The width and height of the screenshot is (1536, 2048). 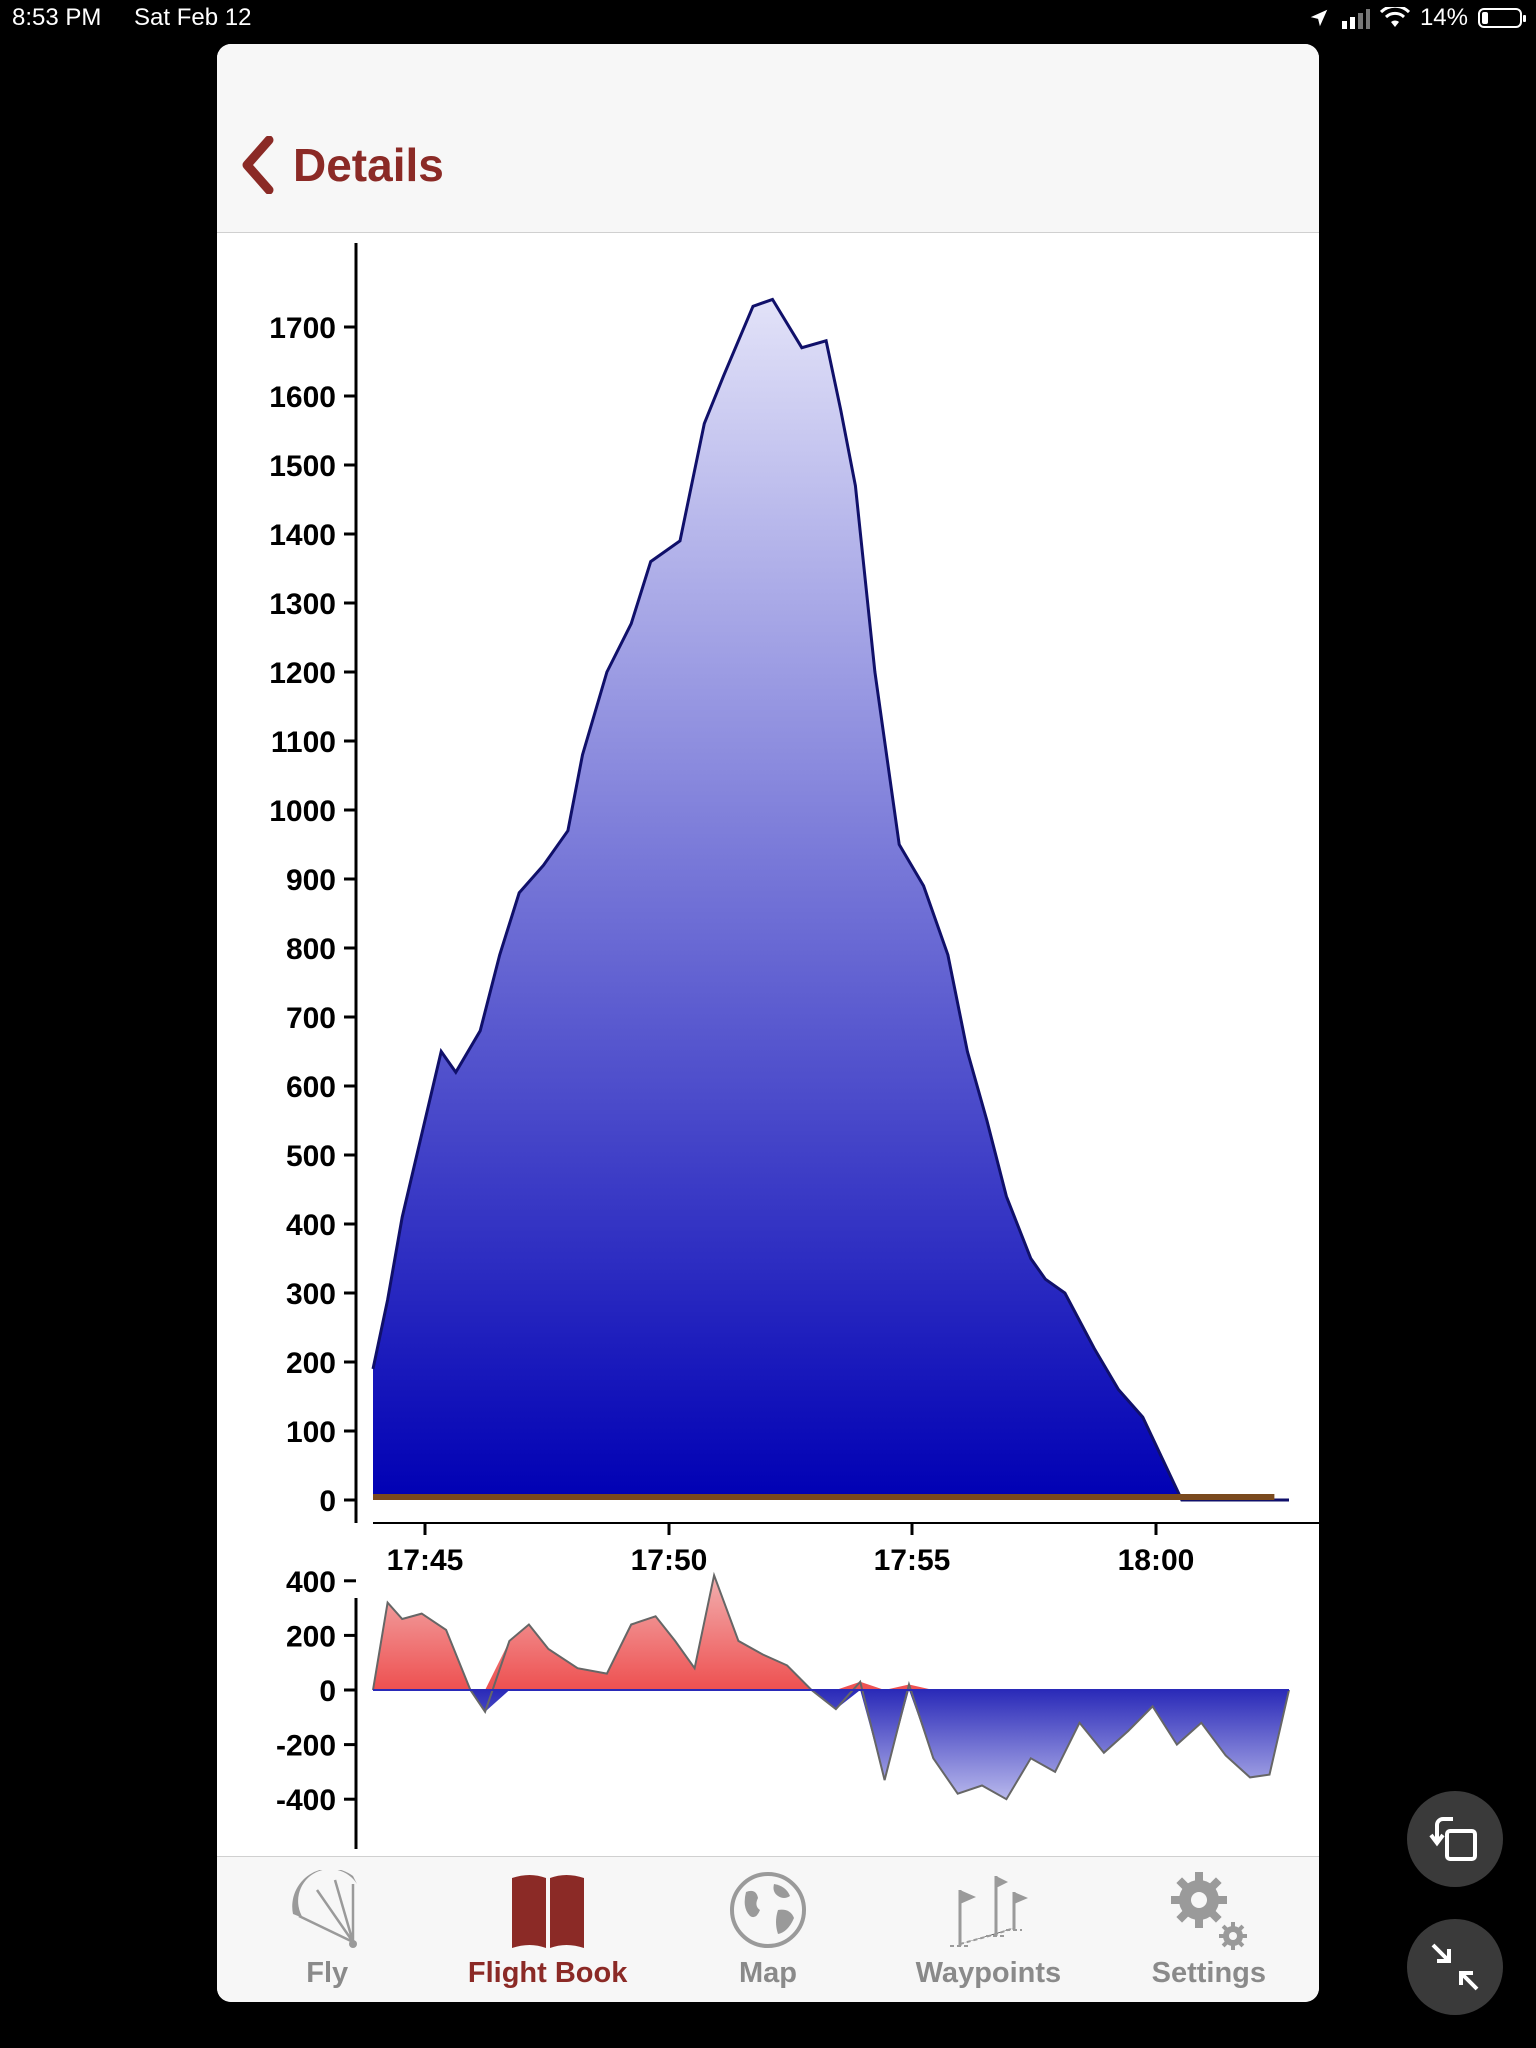 I want to click on vario-tick-label: -200, so click(x=306, y=1746).